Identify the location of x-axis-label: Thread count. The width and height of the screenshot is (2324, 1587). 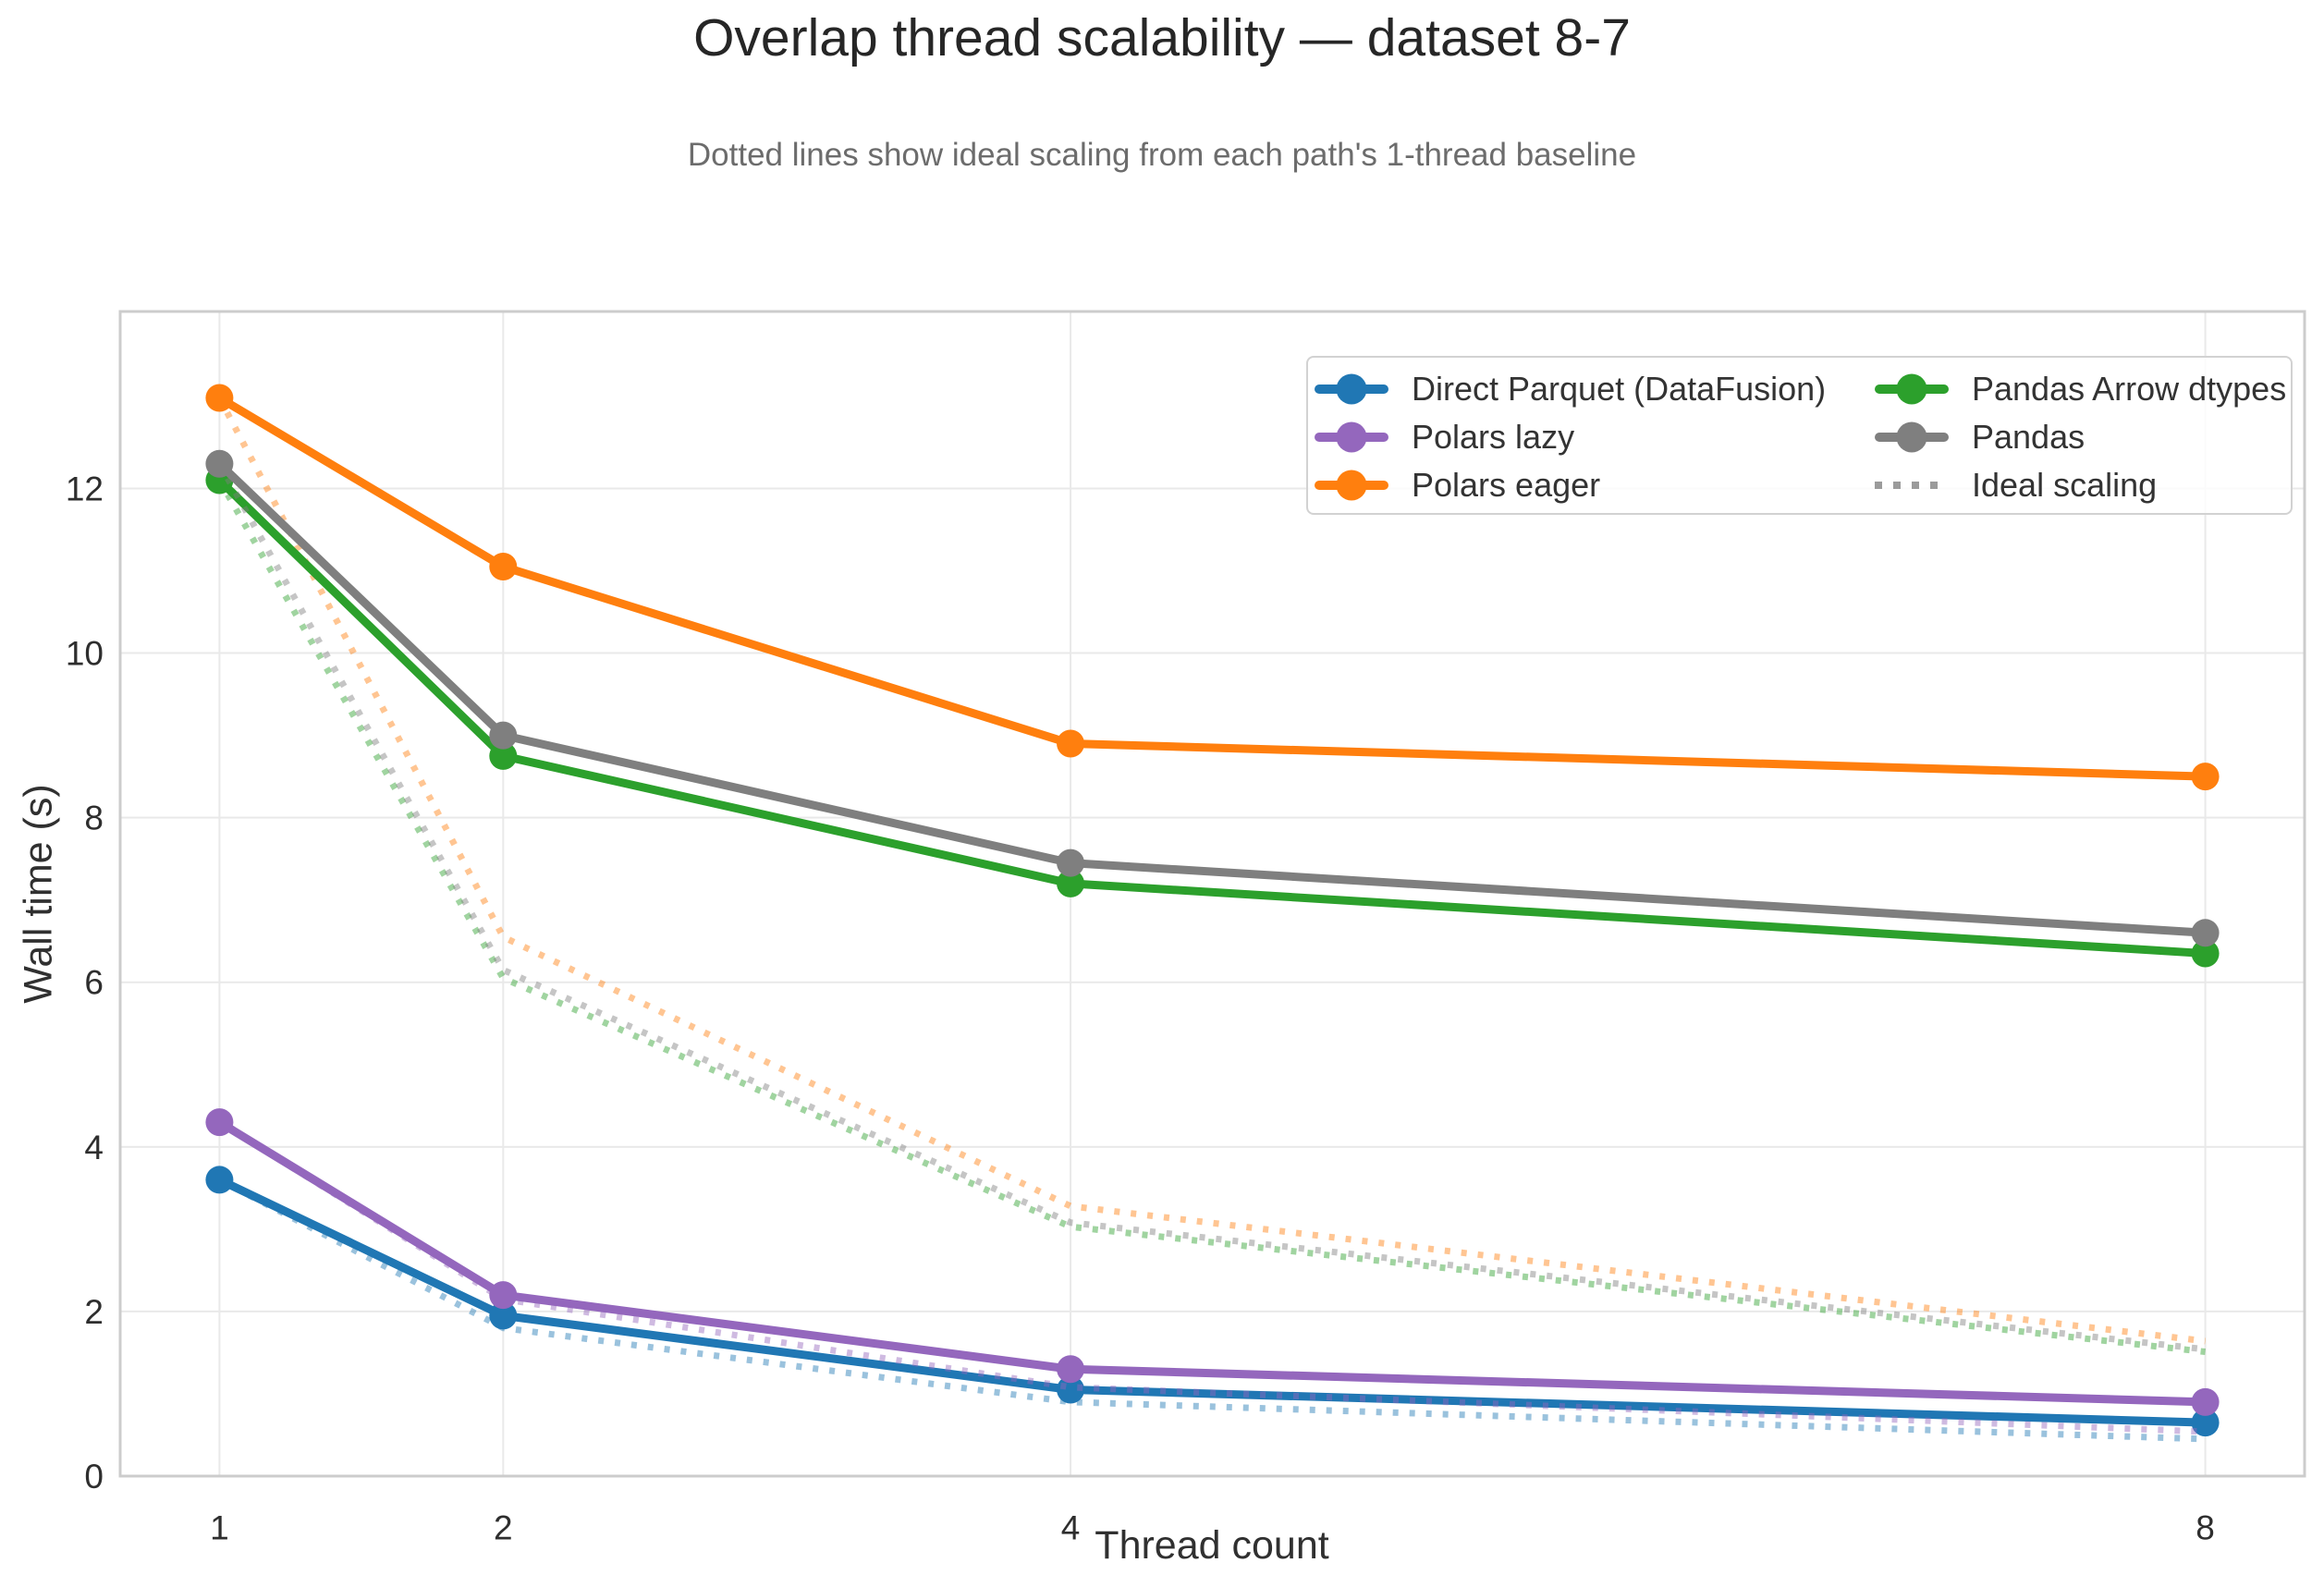
(1212, 1545).